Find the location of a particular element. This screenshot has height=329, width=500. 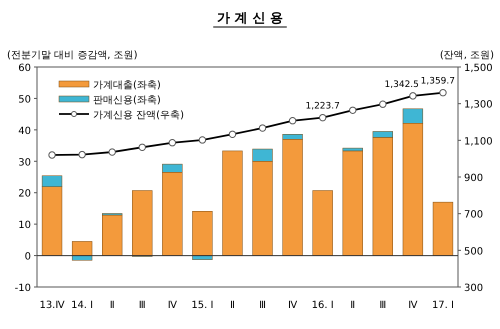

y-tick-label: 60 is located at coordinates (24, 68).